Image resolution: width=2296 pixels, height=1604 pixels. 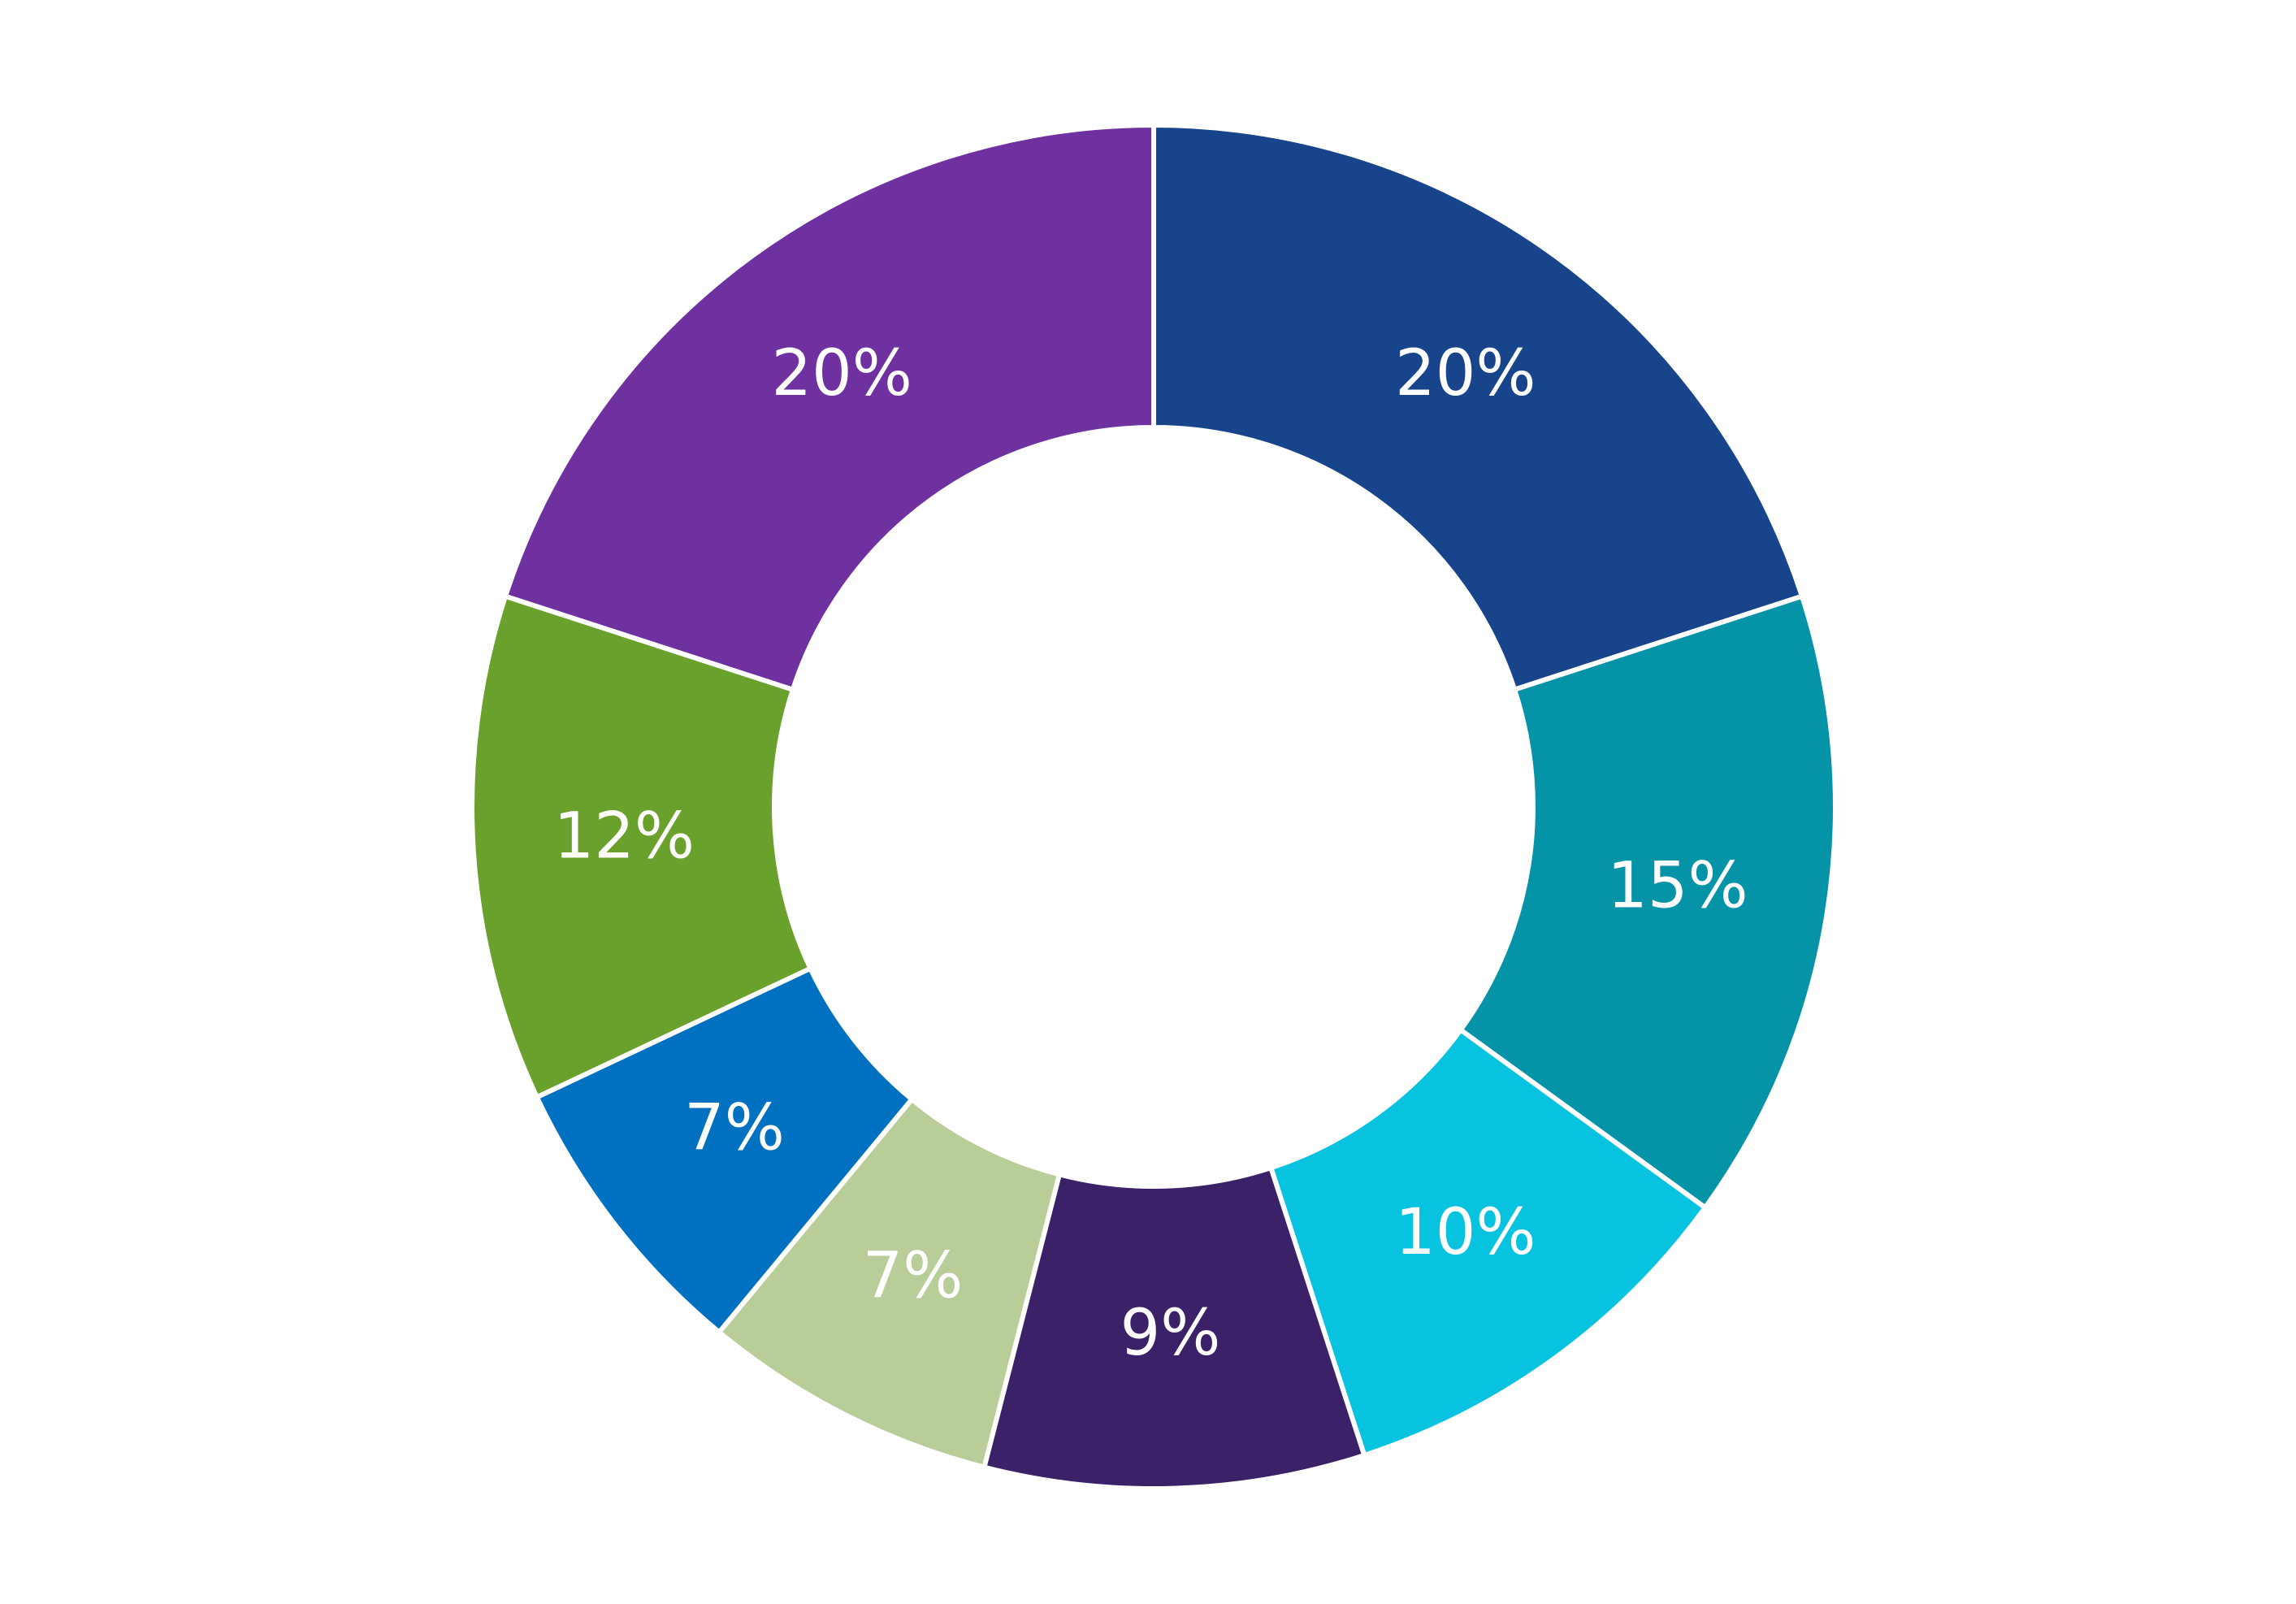 I want to click on data-label: 12%, so click(x=624, y=836).